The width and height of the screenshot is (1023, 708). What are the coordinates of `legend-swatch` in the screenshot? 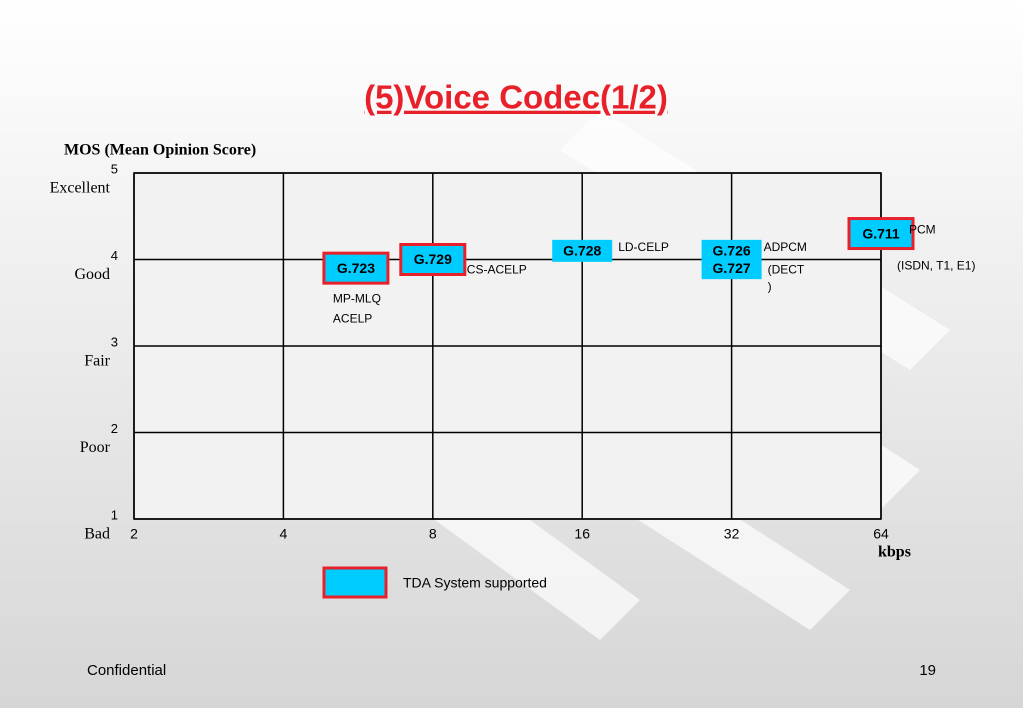 It's located at (355, 582).